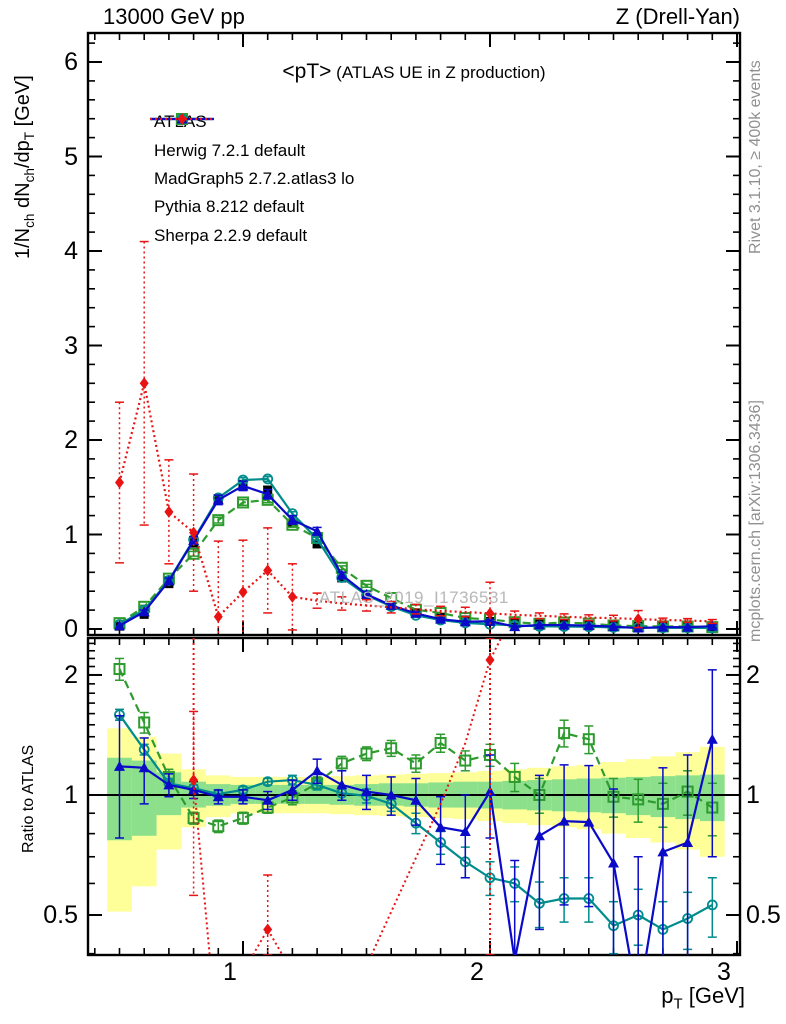 The height and width of the screenshot is (1024, 786). I want to click on legend-label: Sherpa 2.2.9 default, so click(231, 235).